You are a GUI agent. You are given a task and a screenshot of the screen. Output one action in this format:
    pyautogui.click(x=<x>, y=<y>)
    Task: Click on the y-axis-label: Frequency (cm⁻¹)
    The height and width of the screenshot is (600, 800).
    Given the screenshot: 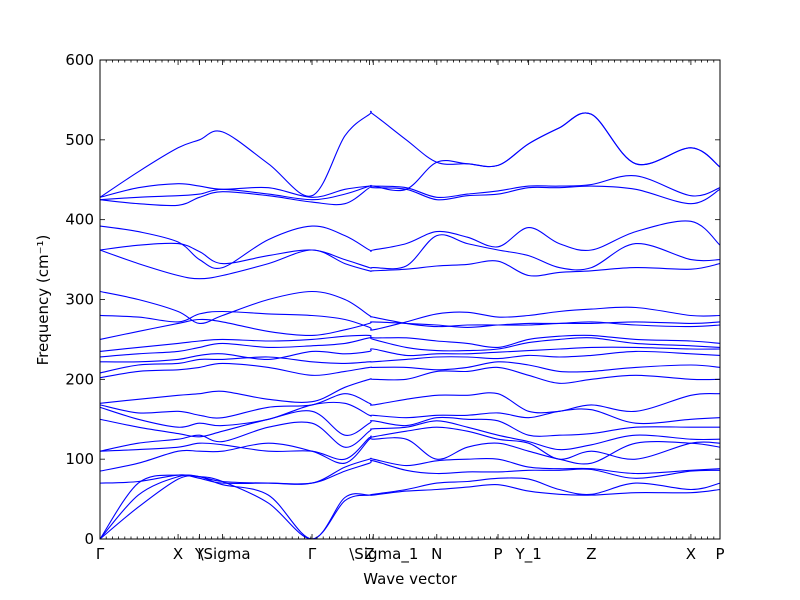 What is the action you would take?
    pyautogui.click(x=43, y=300)
    